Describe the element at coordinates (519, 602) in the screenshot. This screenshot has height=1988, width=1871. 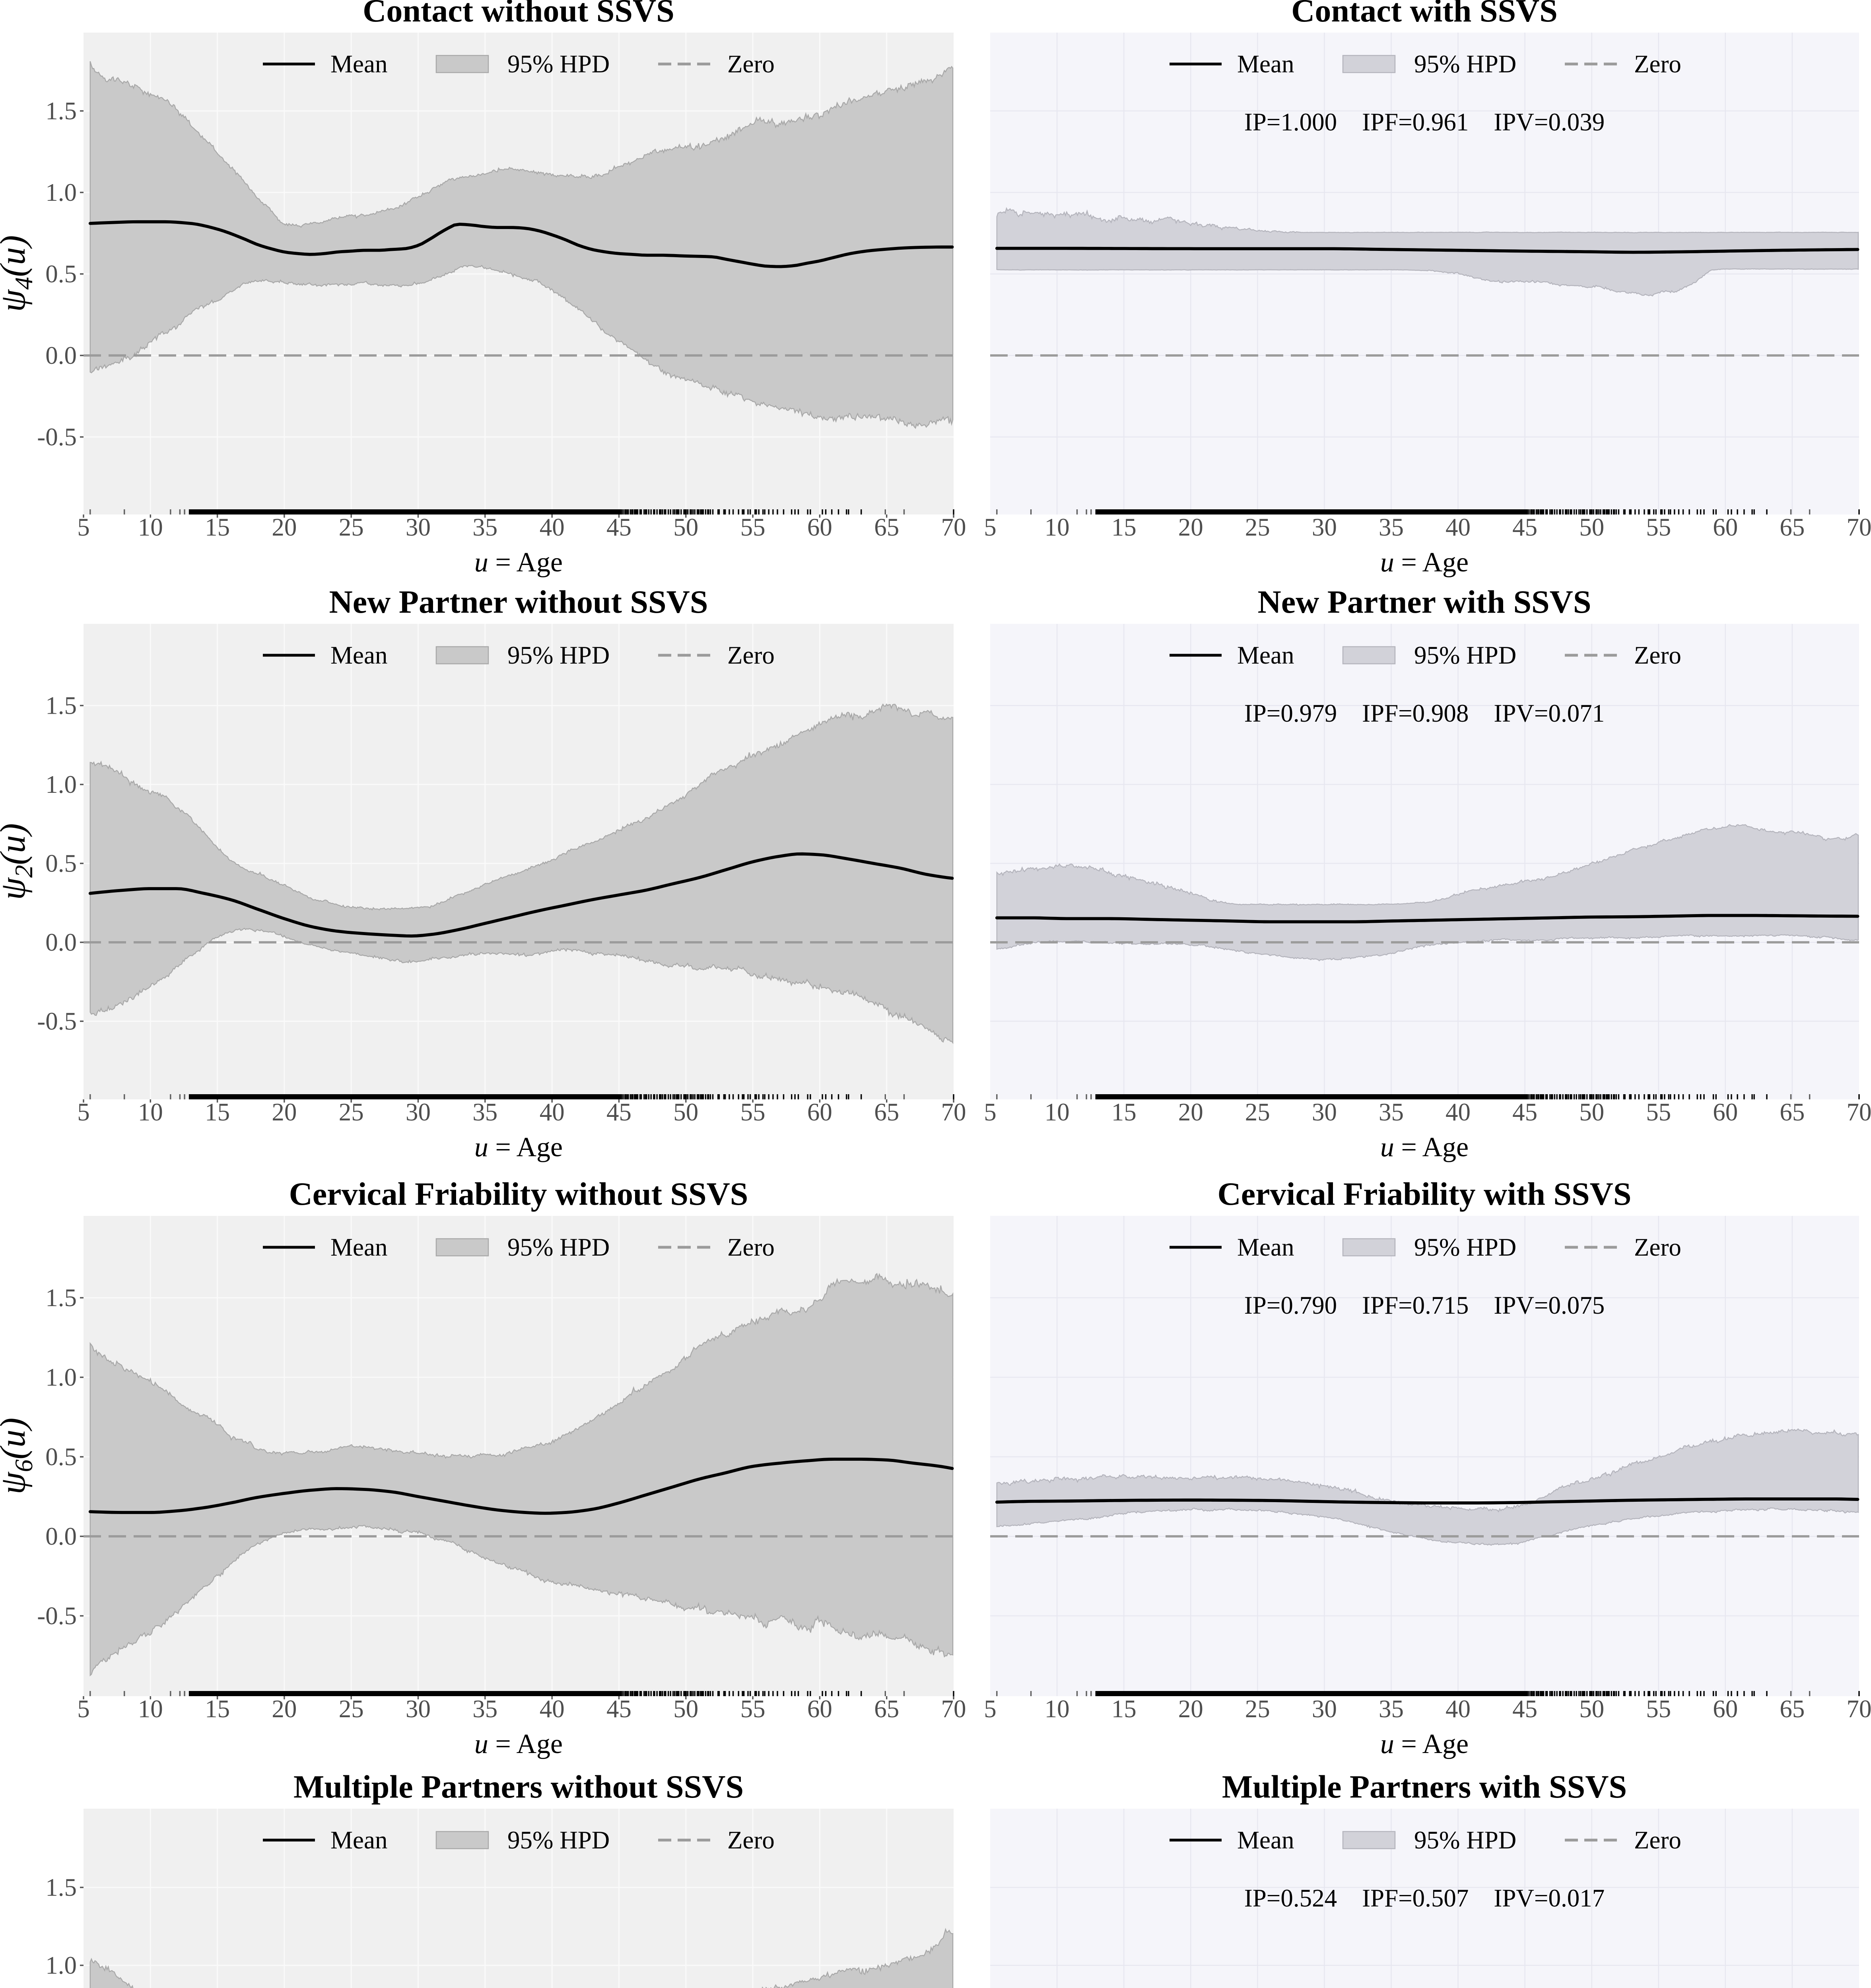
I see `svg-text: New Partner without SSVS` at that location.